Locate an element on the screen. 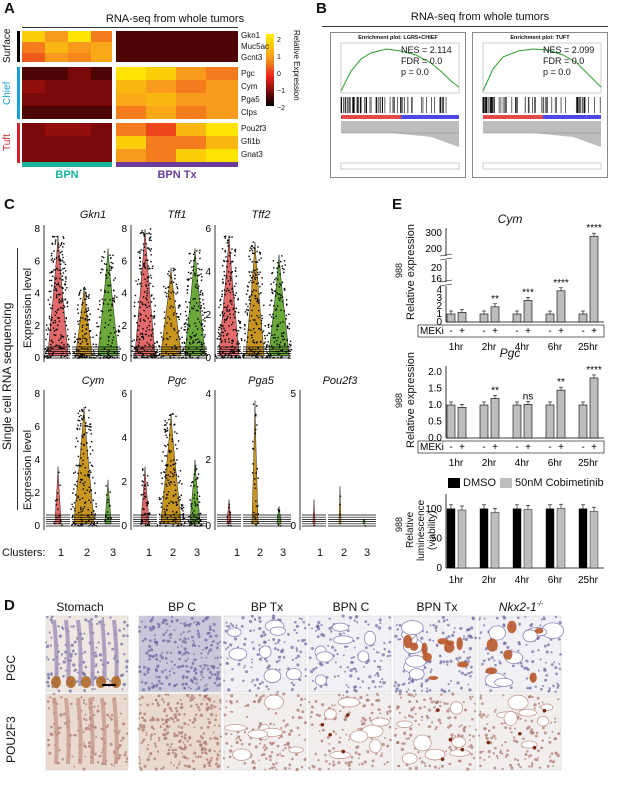 This screenshot has width=617, height=795. cym-ytick: 1 is located at coordinates (439, 314).